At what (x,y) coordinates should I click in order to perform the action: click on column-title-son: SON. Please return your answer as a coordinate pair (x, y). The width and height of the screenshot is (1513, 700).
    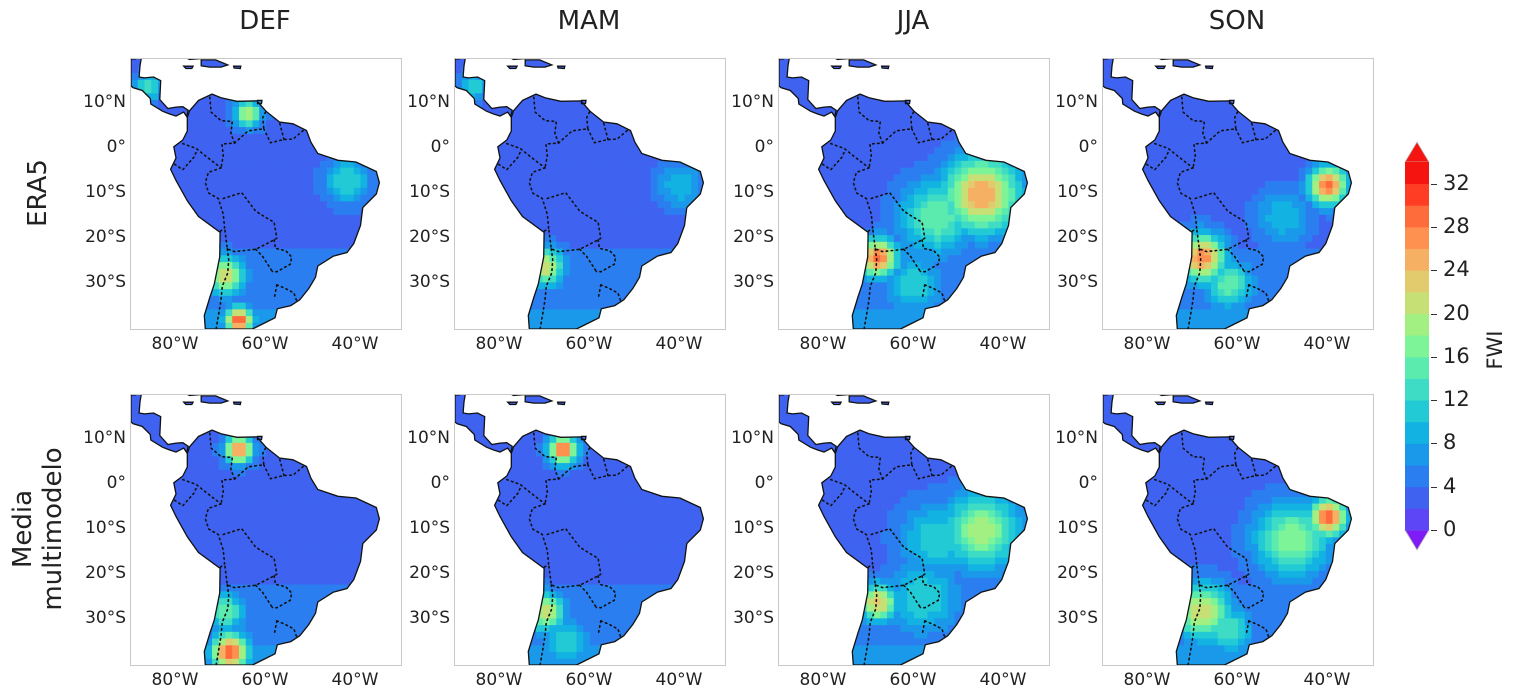
    Looking at the image, I should click on (1237, 21).